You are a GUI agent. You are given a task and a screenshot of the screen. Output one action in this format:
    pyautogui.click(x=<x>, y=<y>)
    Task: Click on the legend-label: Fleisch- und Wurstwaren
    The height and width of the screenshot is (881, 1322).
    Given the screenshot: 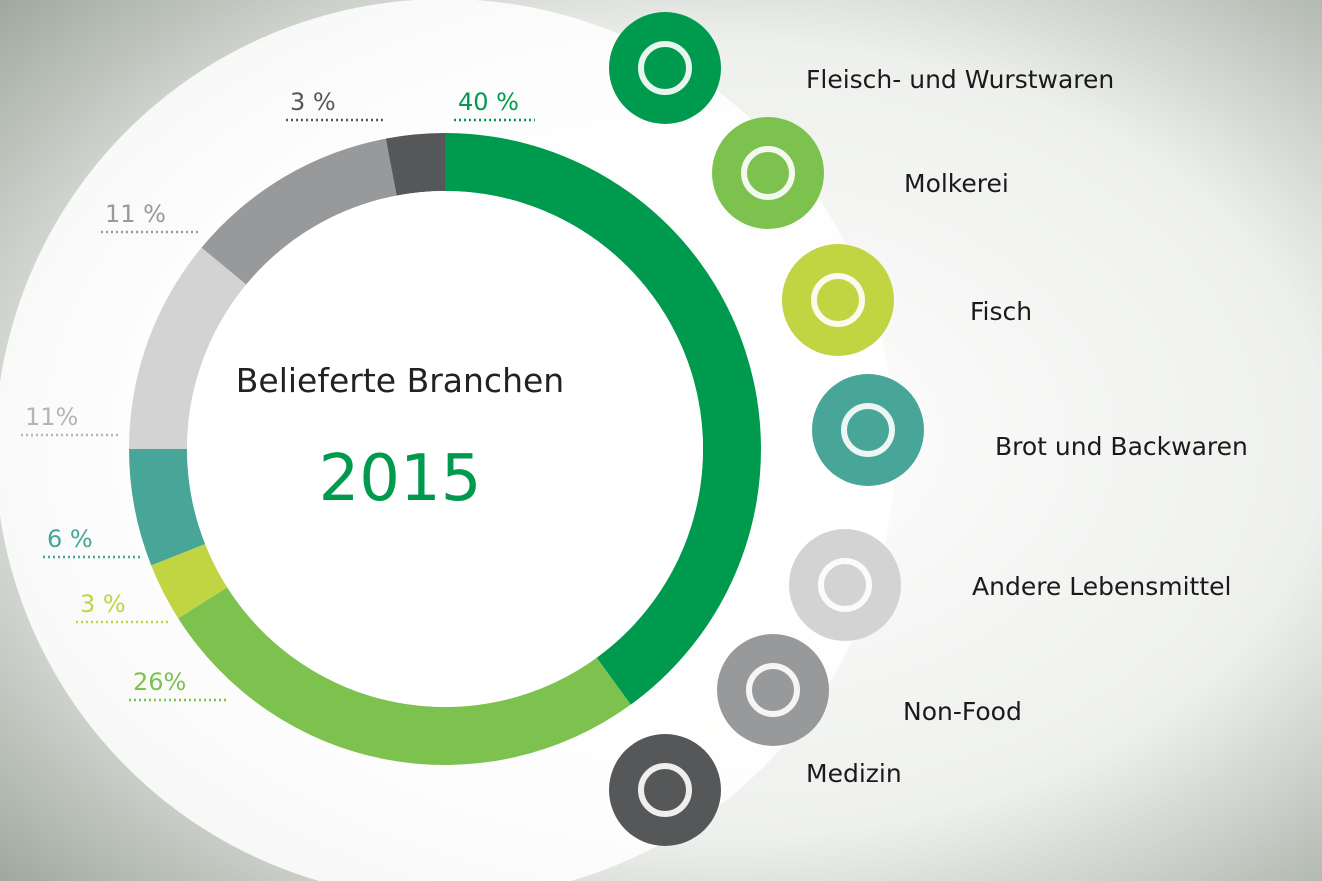 What is the action you would take?
    pyautogui.click(x=960, y=79)
    